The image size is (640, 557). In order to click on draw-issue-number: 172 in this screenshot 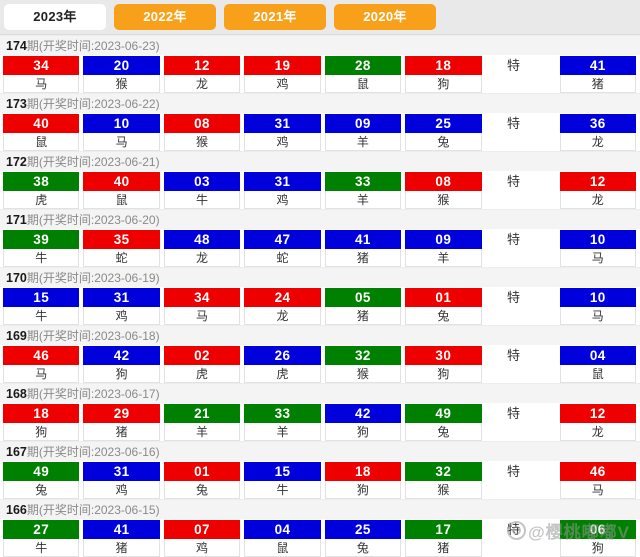, I will do `click(16, 162)`.